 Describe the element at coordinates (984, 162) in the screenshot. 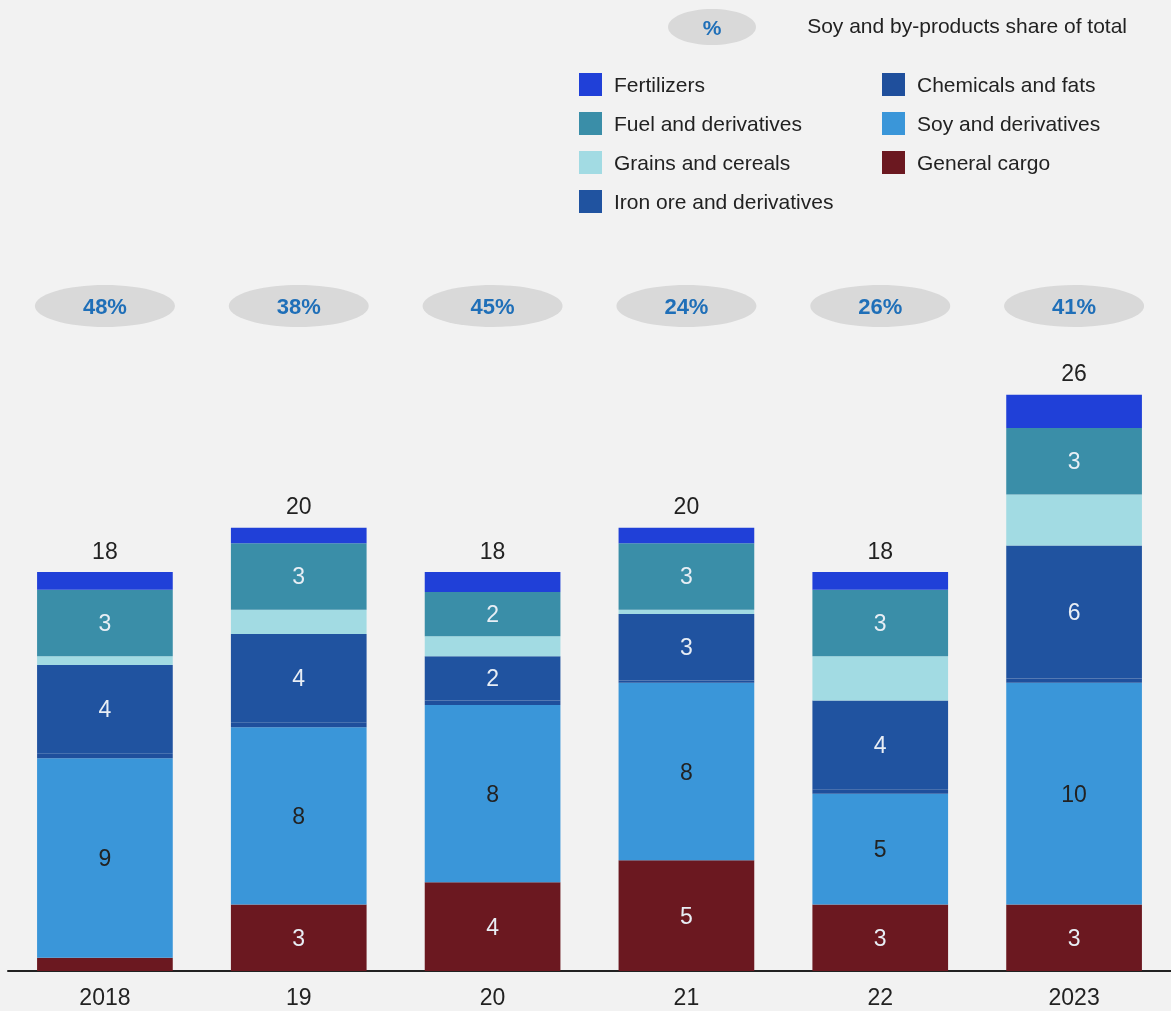

I see `legend-label: General cargo` at that location.